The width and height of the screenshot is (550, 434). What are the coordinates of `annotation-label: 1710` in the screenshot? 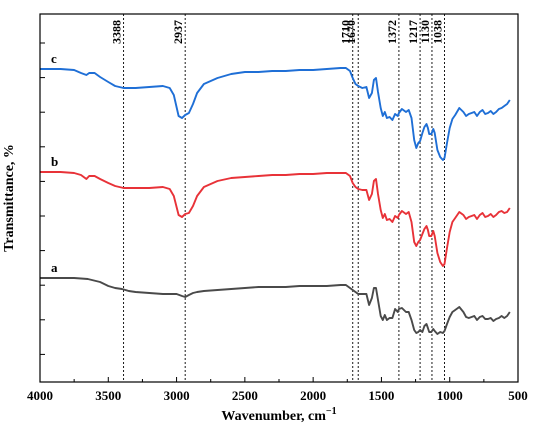 It's located at (346, 32).